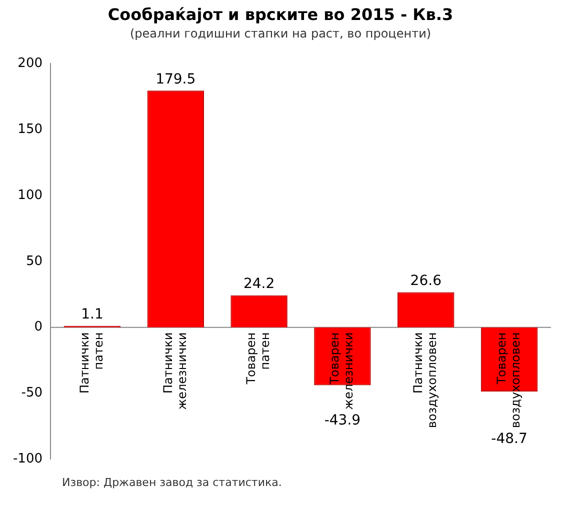 Image resolution: width=571 pixels, height=506 pixels. What do you see at coordinates (342, 420) in the screenshot?
I see `data-label: -43.9` at bounding box center [342, 420].